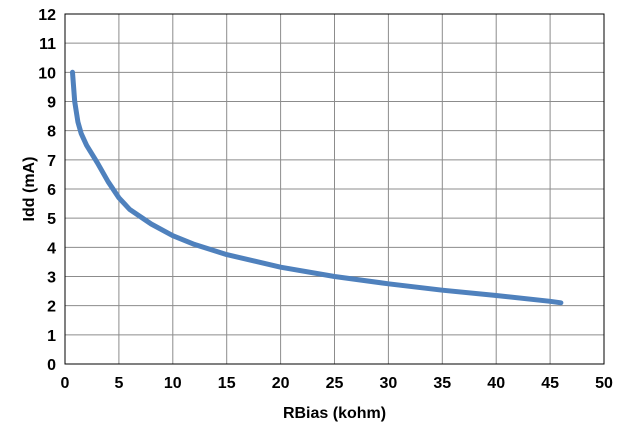  Describe the element at coordinates (442, 383) in the screenshot. I see `x-tick-label: 35` at that location.